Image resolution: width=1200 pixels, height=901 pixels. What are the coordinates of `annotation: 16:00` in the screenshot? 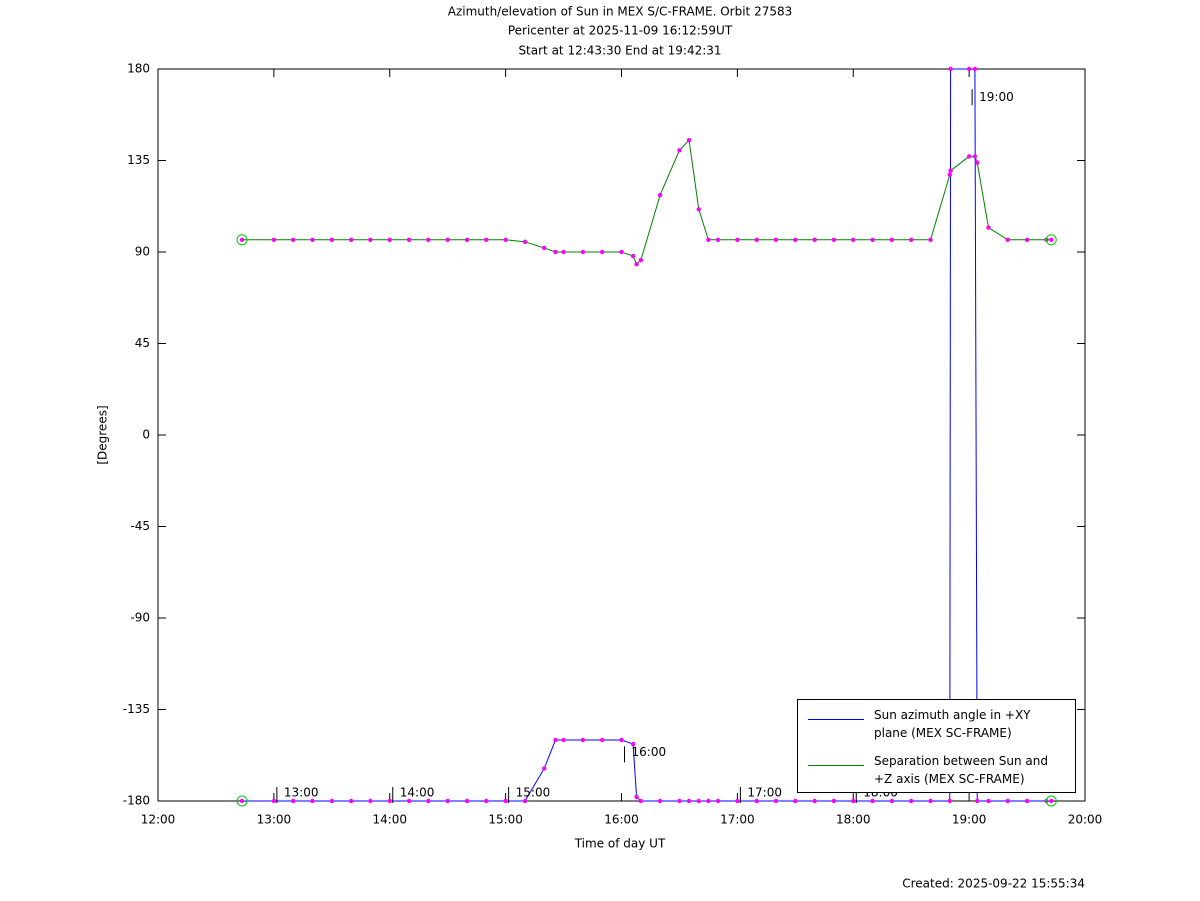 It's located at (649, 752).